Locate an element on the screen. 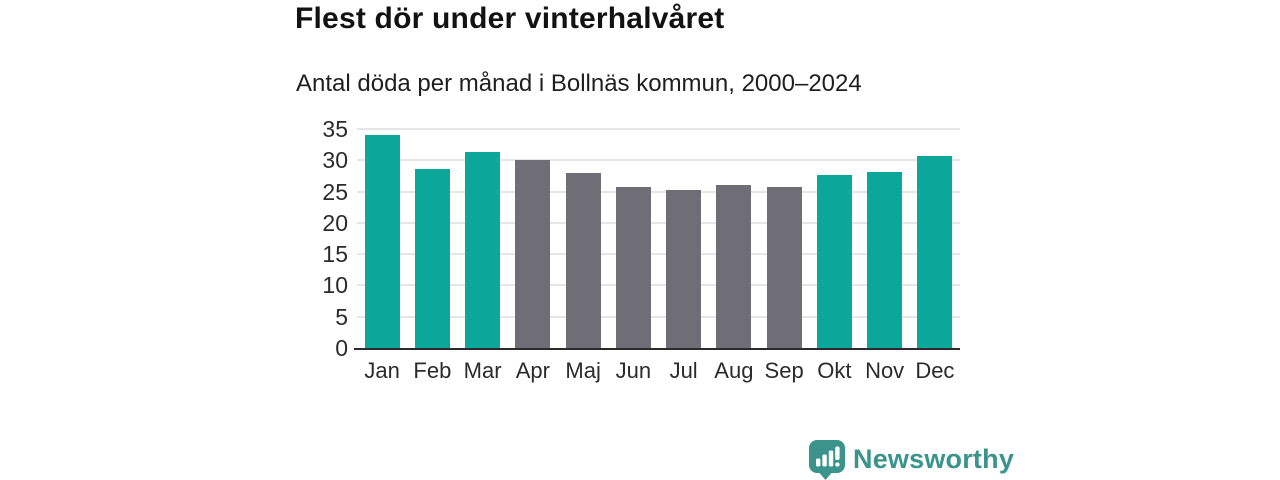  y-tick-label-5: 5 is located at coordinates (341, 316).